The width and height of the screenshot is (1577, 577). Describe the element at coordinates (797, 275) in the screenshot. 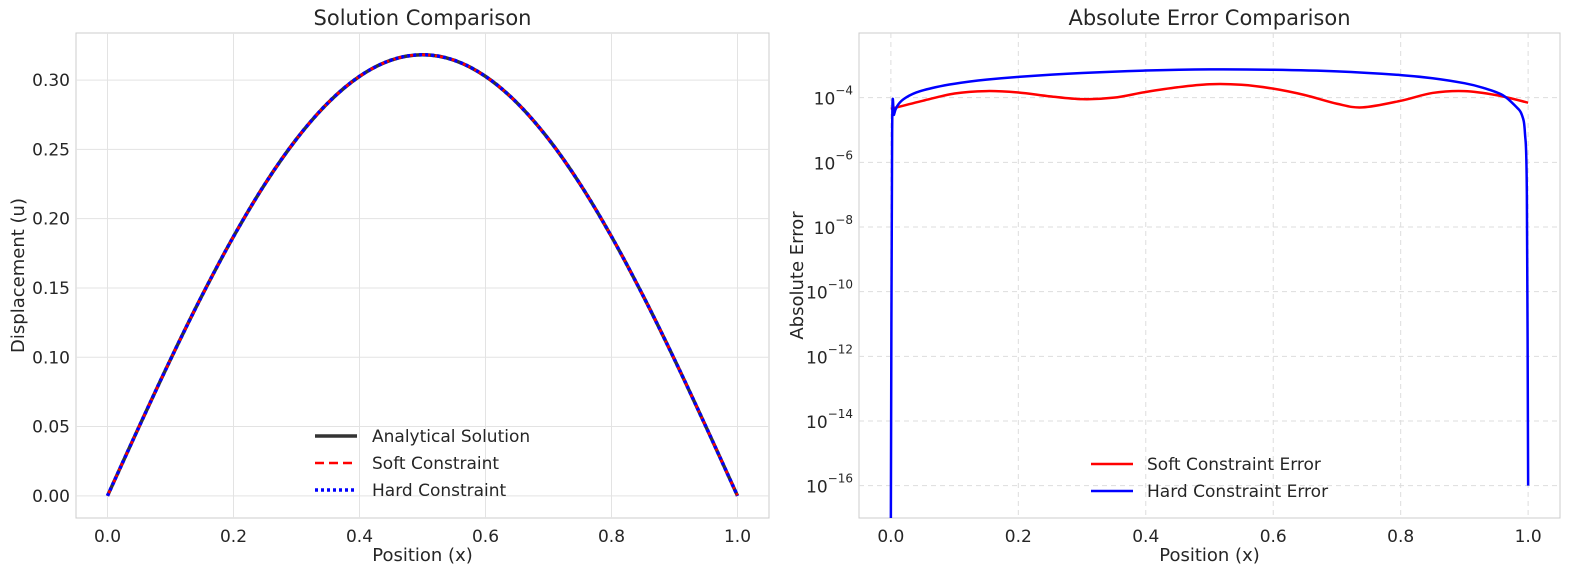

I see `y-axis-label: Absolute Error` at that location.